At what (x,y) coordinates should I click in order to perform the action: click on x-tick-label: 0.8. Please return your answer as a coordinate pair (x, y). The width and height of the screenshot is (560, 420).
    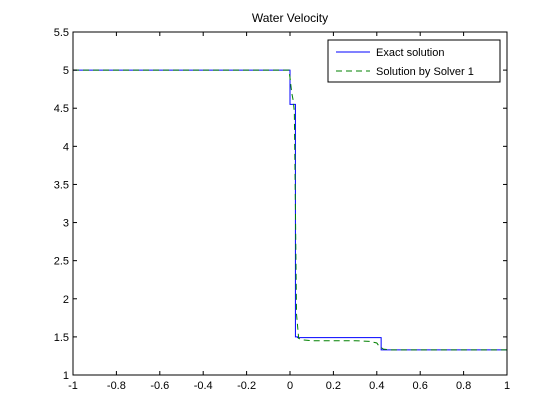
    Looking at the image, I should click on (463, 386).